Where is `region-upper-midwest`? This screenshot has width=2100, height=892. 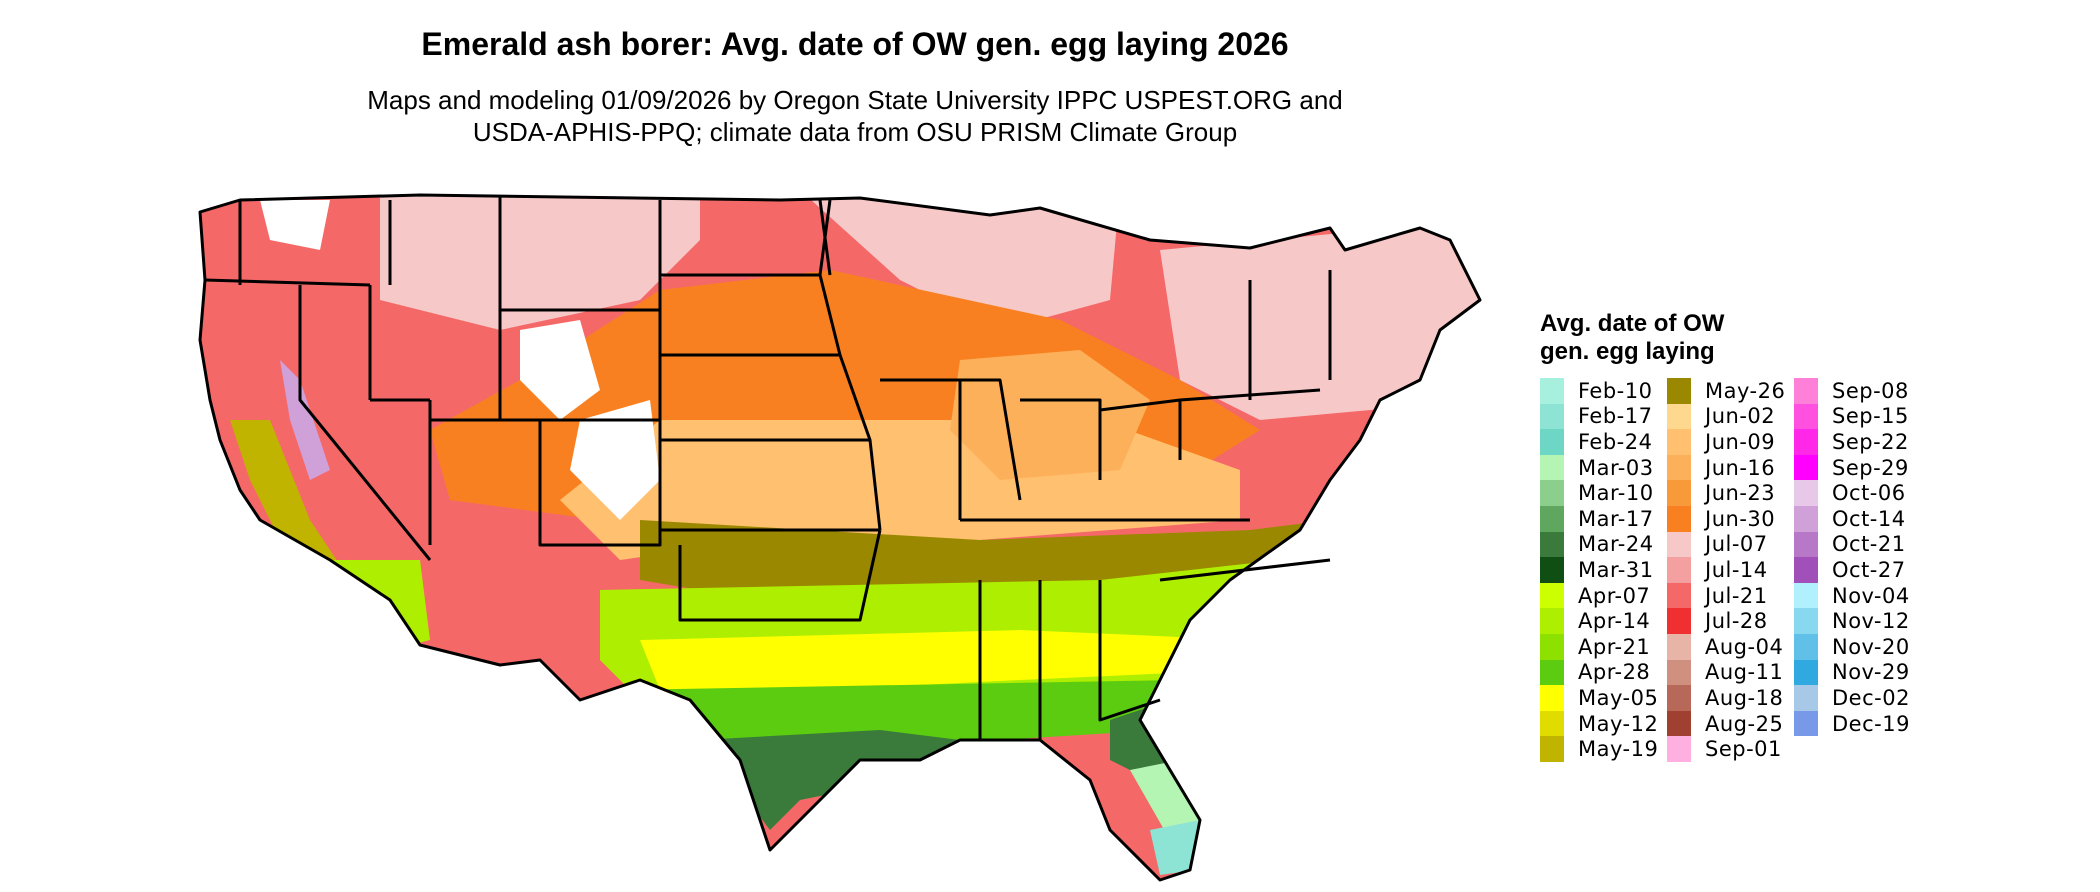
region-upper-midwest is located at coordinates (960, 262).